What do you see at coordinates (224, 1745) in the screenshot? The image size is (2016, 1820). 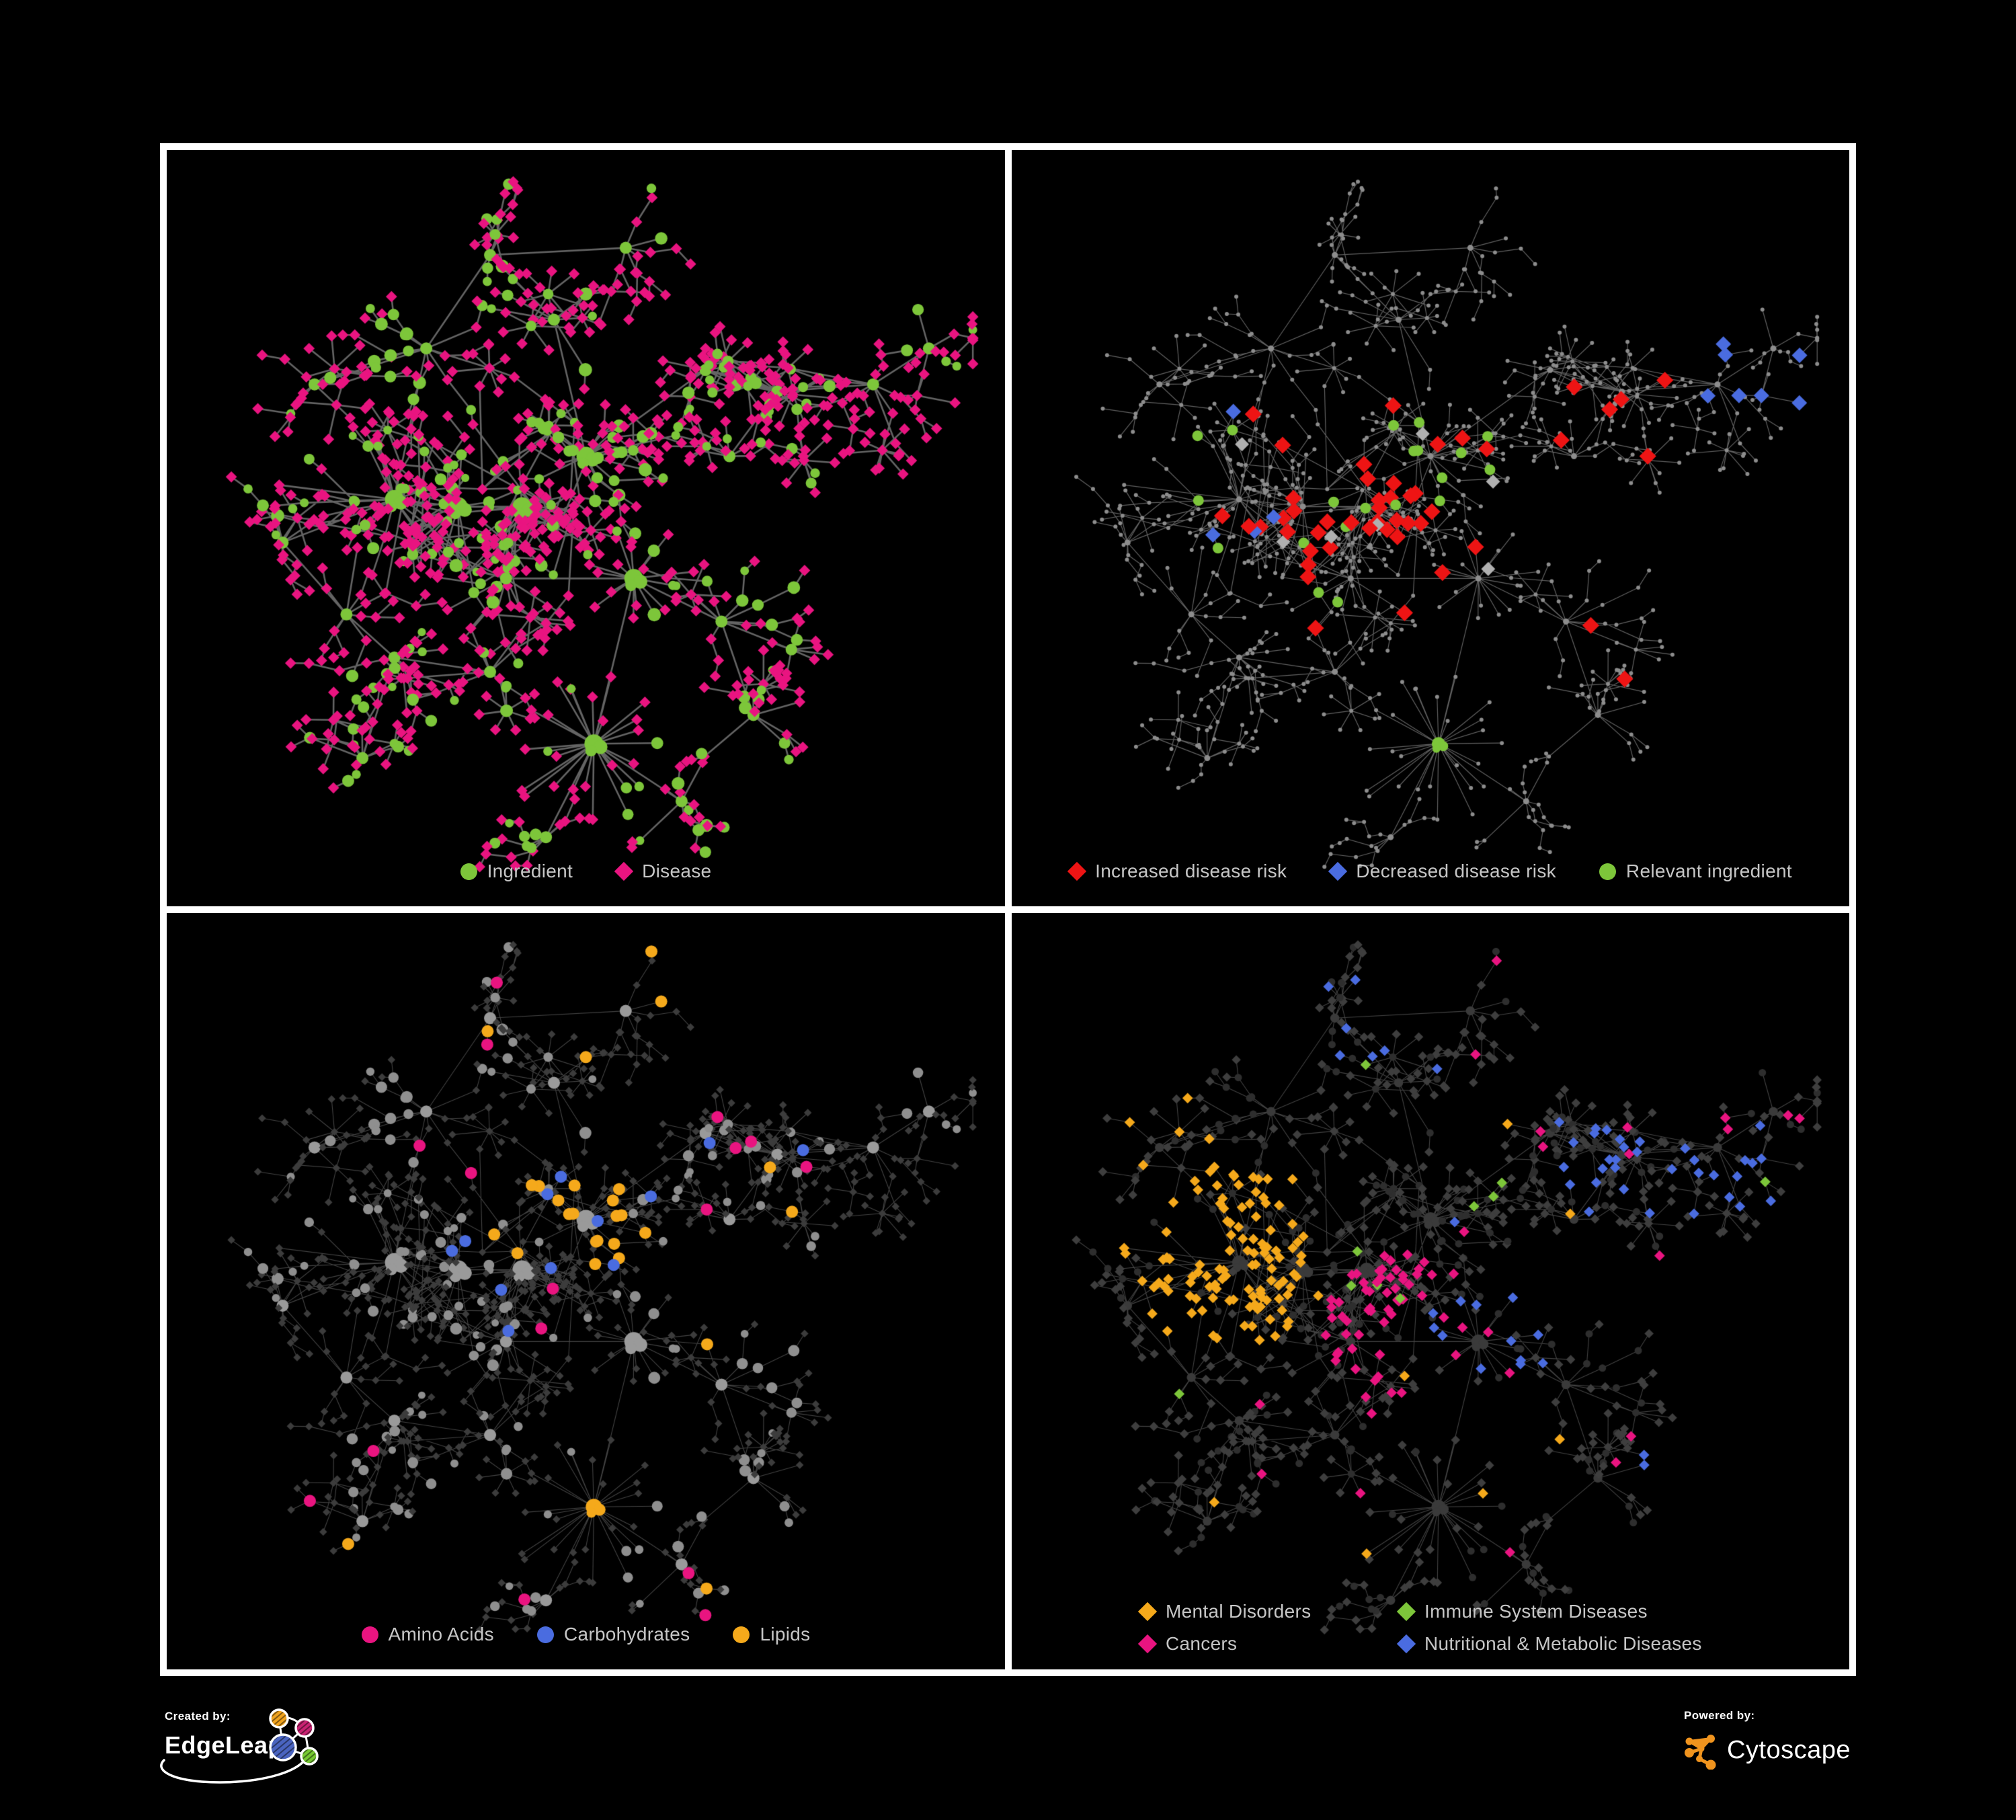 I see `edgeleap-logo-text: EdgeLeap` at bounding box center [224, 1745].